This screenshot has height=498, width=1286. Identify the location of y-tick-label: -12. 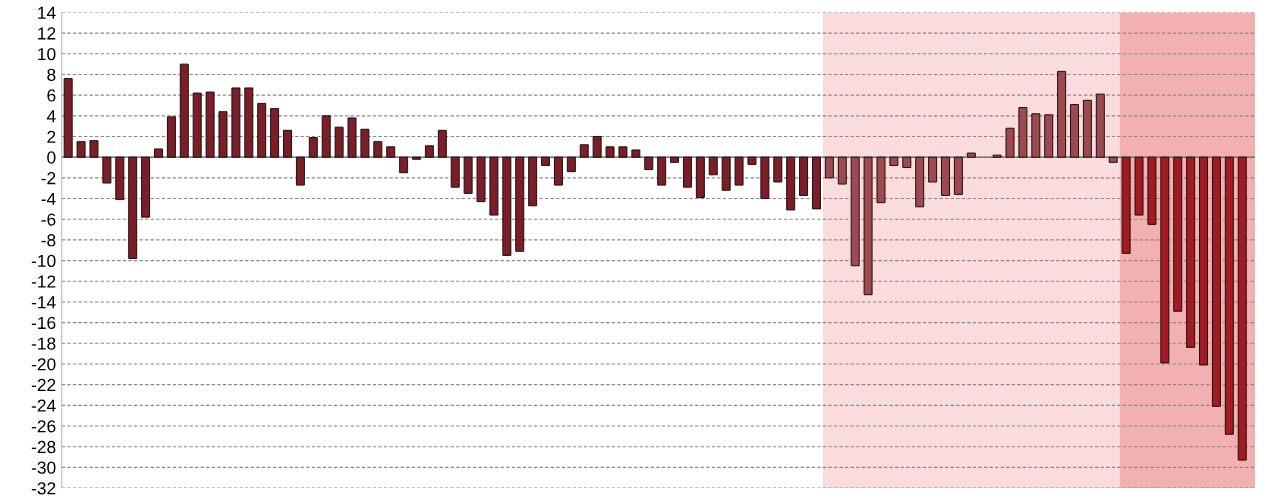
(43, 281).